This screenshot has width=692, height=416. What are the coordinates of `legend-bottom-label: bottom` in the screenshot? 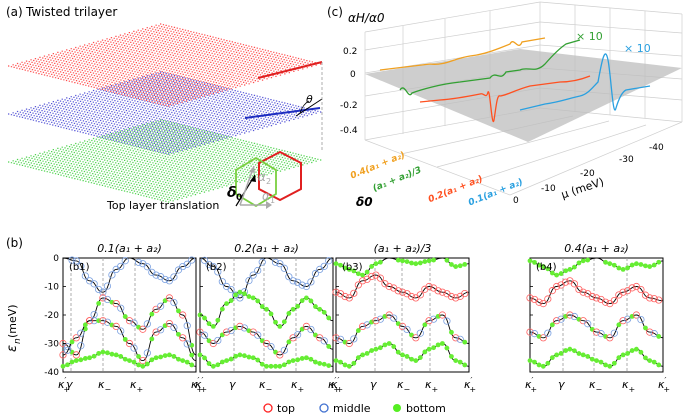 It's located at (426, 408).